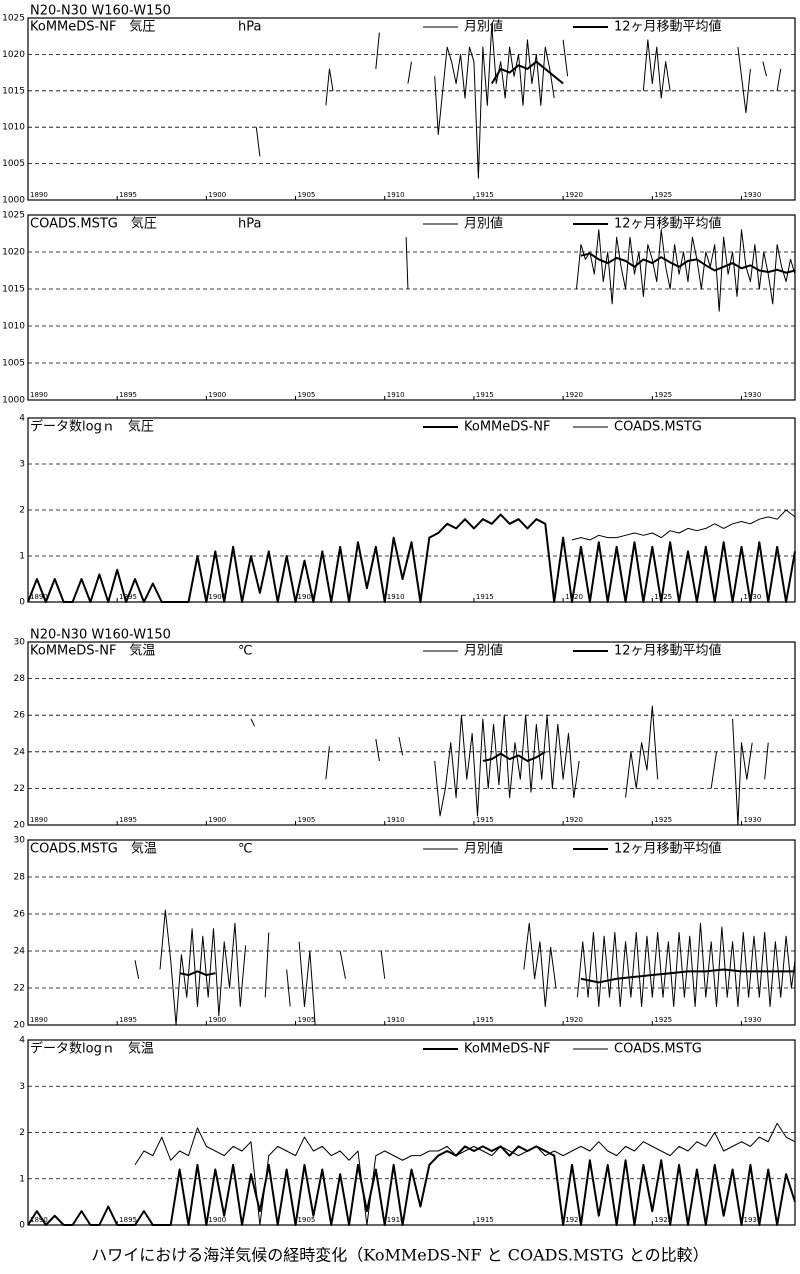 This screenshot has height=1274, width=800. I want to click on y-tick-label: 30, so click(20, 841).